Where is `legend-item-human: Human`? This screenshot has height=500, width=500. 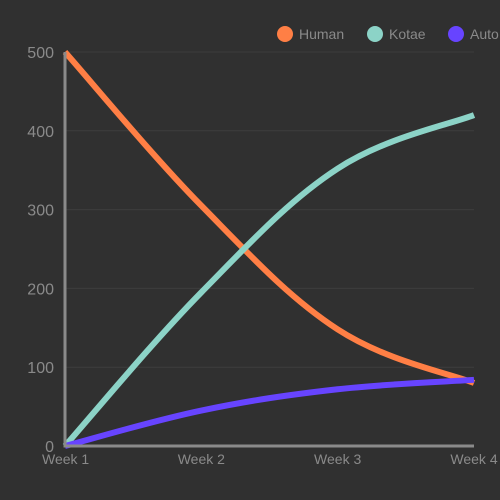 legend-item-human: Human is located at coordinates (310, 34).